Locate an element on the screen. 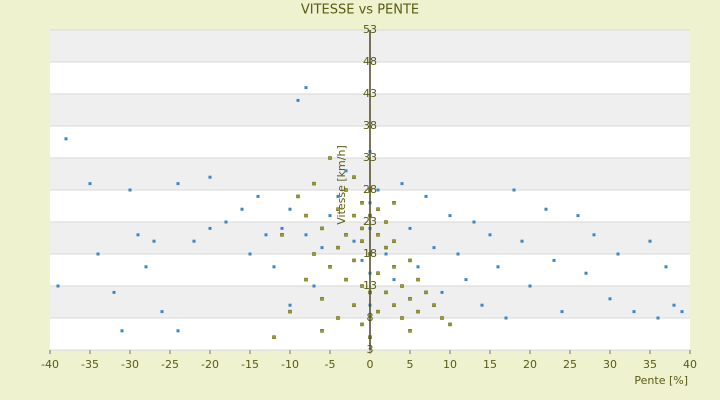  x-tick-label: -35 is located at coordinates (90, 364).